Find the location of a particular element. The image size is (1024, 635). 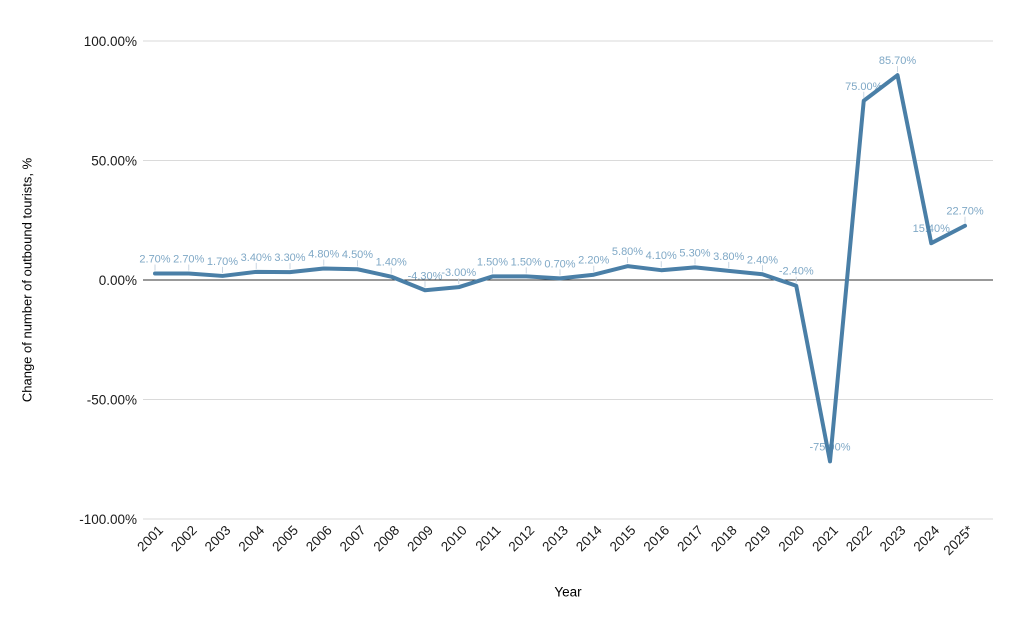

x-tick-label: 2025* is located at coordinates (959, 540).